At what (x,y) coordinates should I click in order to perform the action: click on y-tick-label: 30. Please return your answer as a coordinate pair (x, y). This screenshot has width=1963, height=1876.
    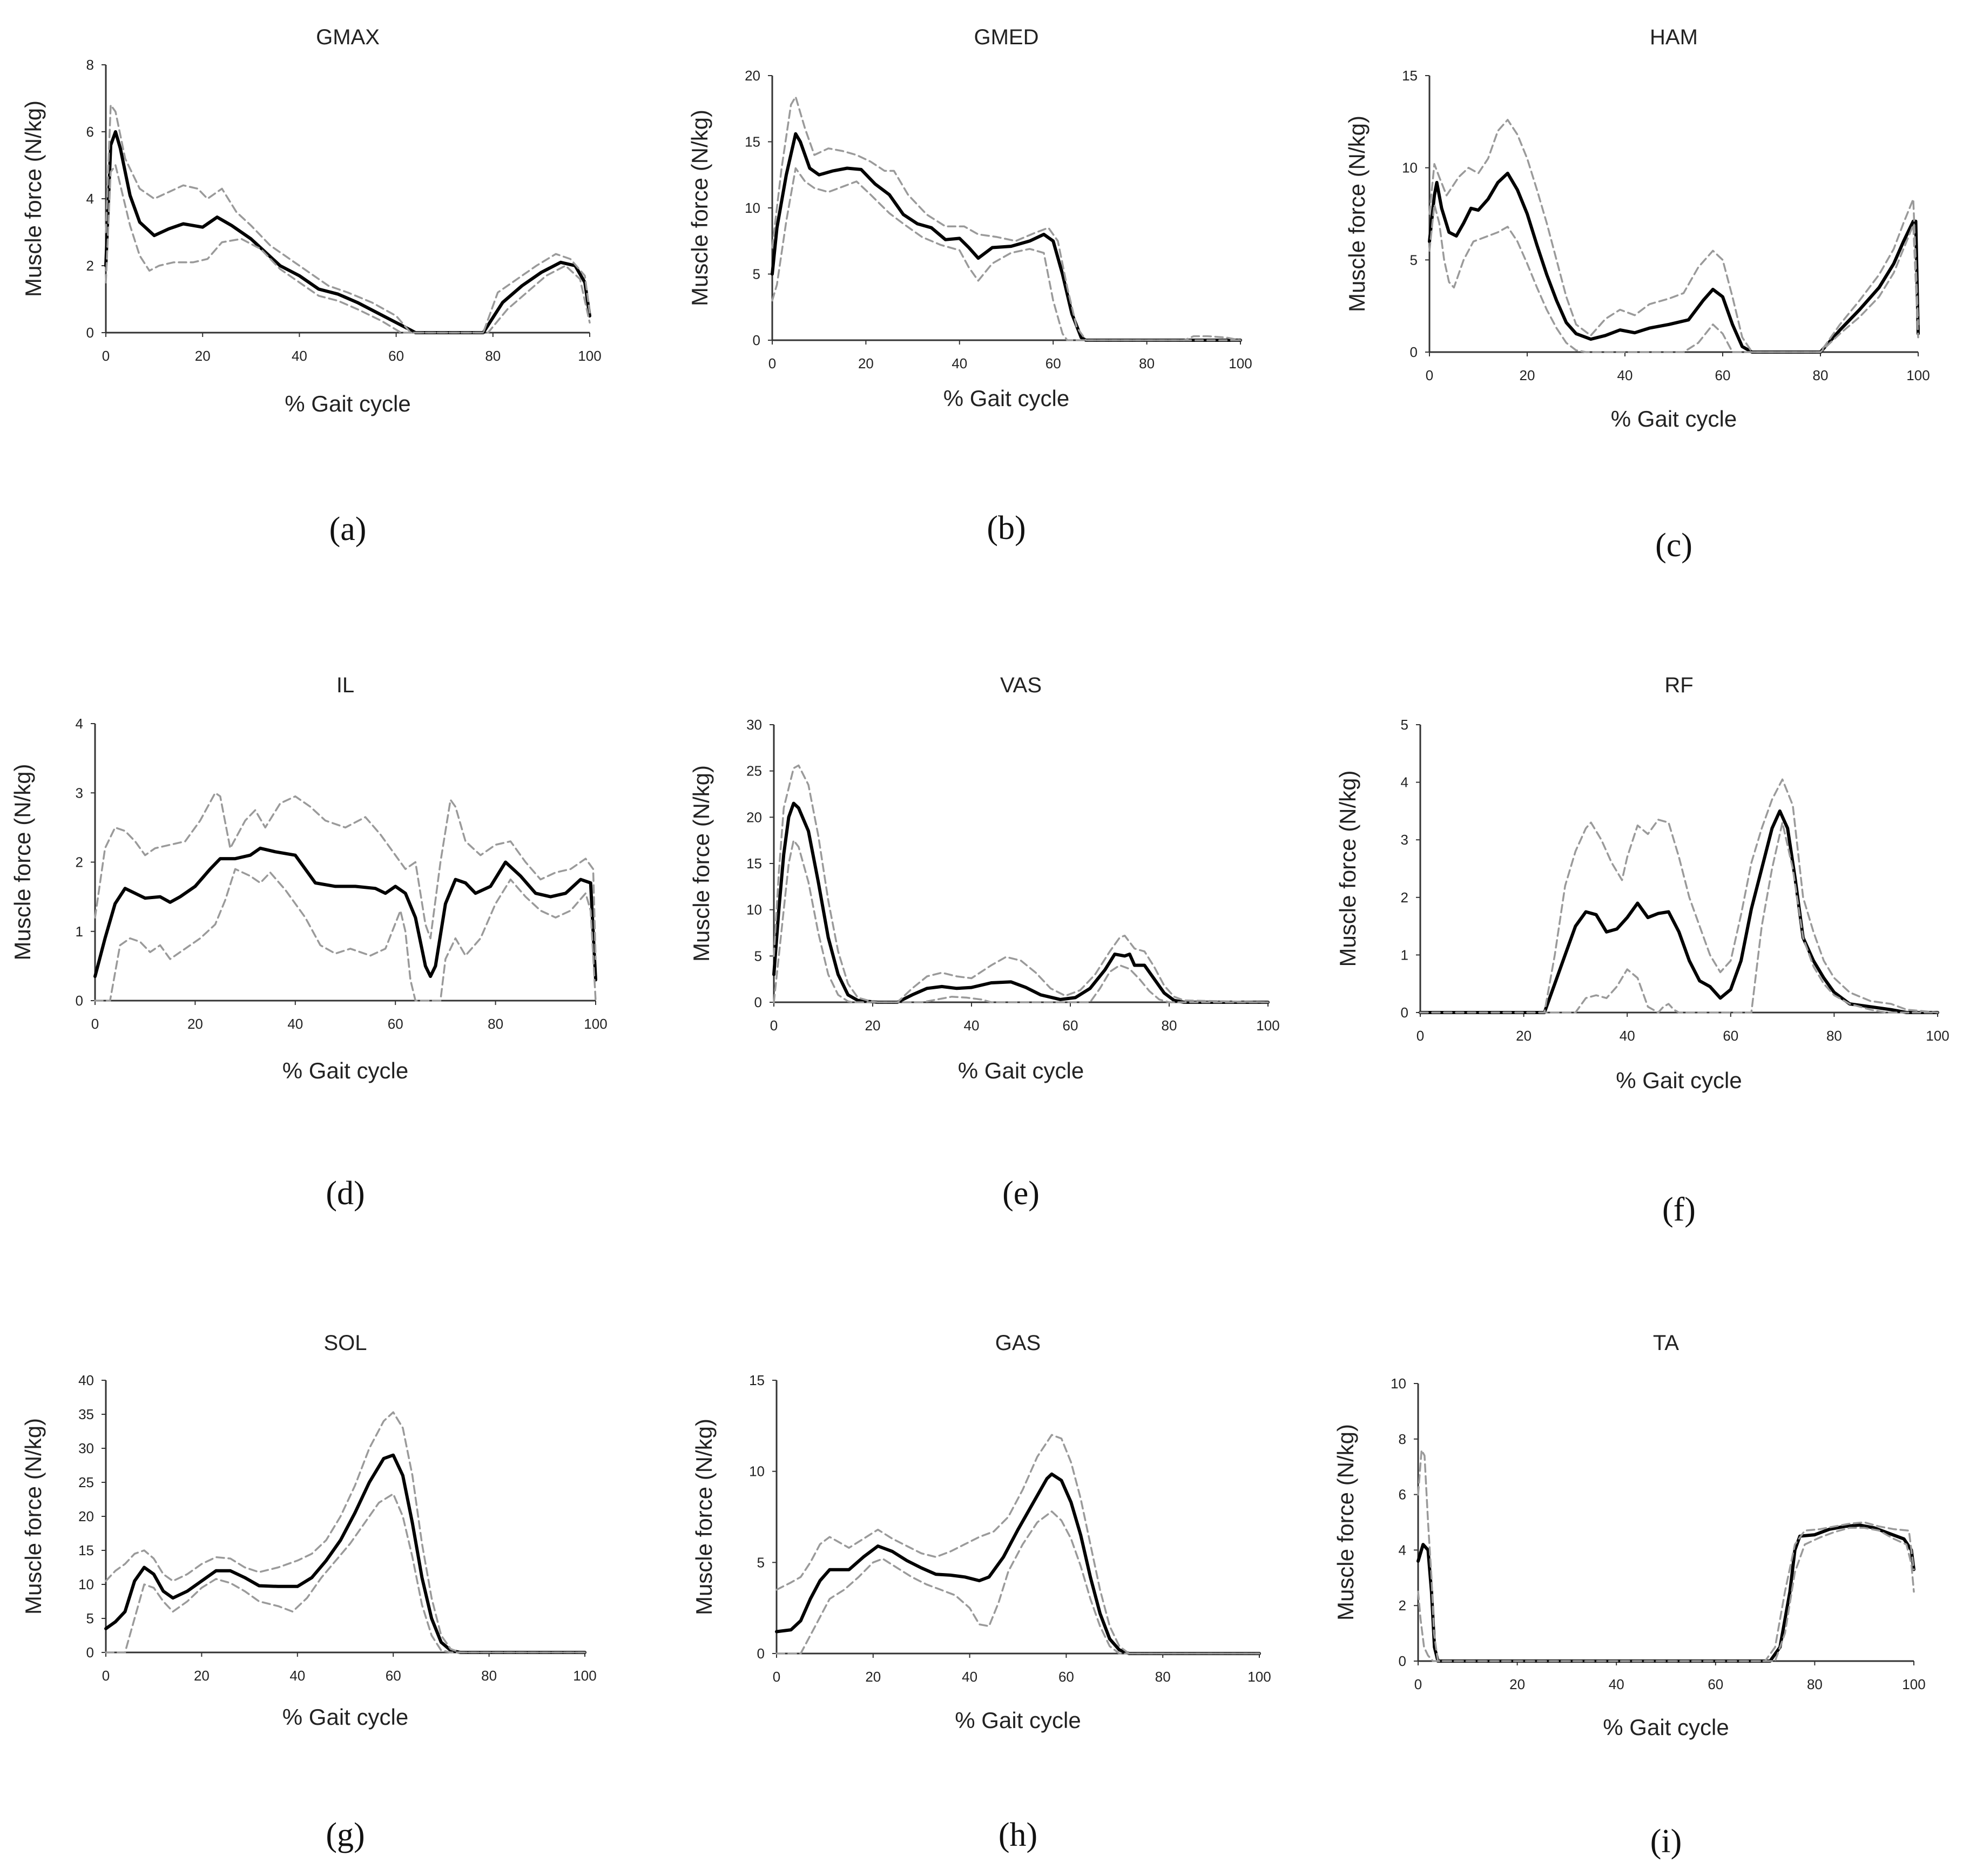
    Looking at the image, I should click on (754, 725).